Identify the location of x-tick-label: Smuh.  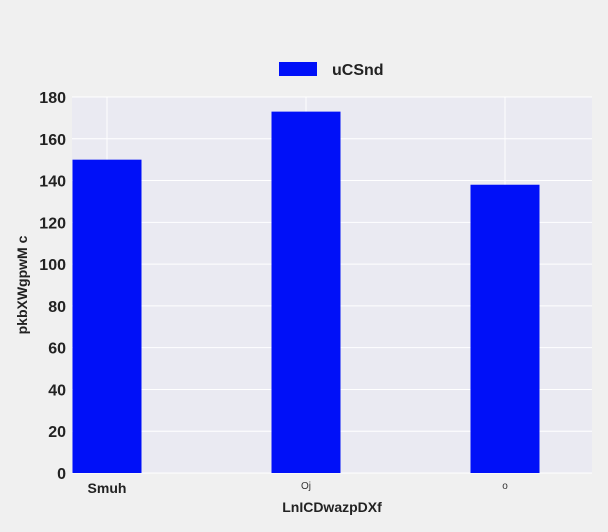
(107, 488).